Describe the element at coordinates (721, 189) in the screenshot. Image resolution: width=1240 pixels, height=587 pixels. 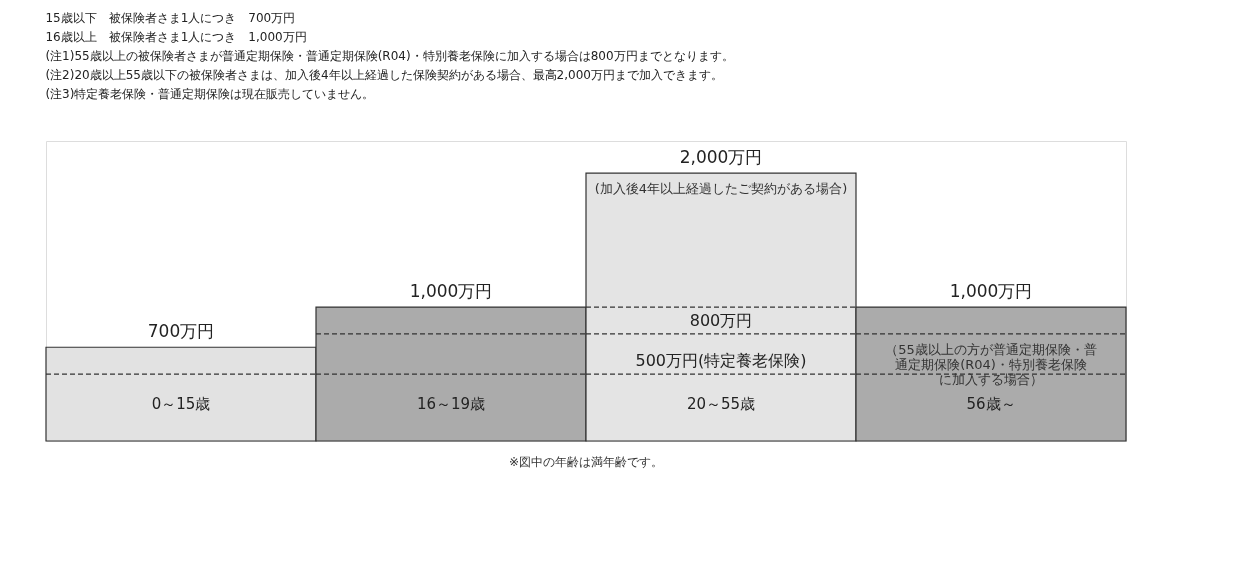
I see `annotation: (加入後4年以上経過したご契約がある場合)` at that location.